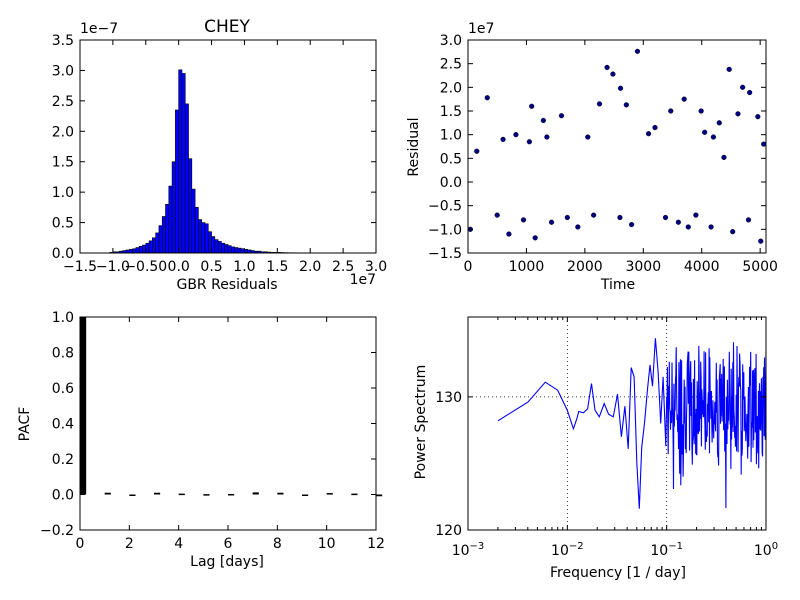  I want to click on x-tick-label-exponent: −1, so click(675, 546).